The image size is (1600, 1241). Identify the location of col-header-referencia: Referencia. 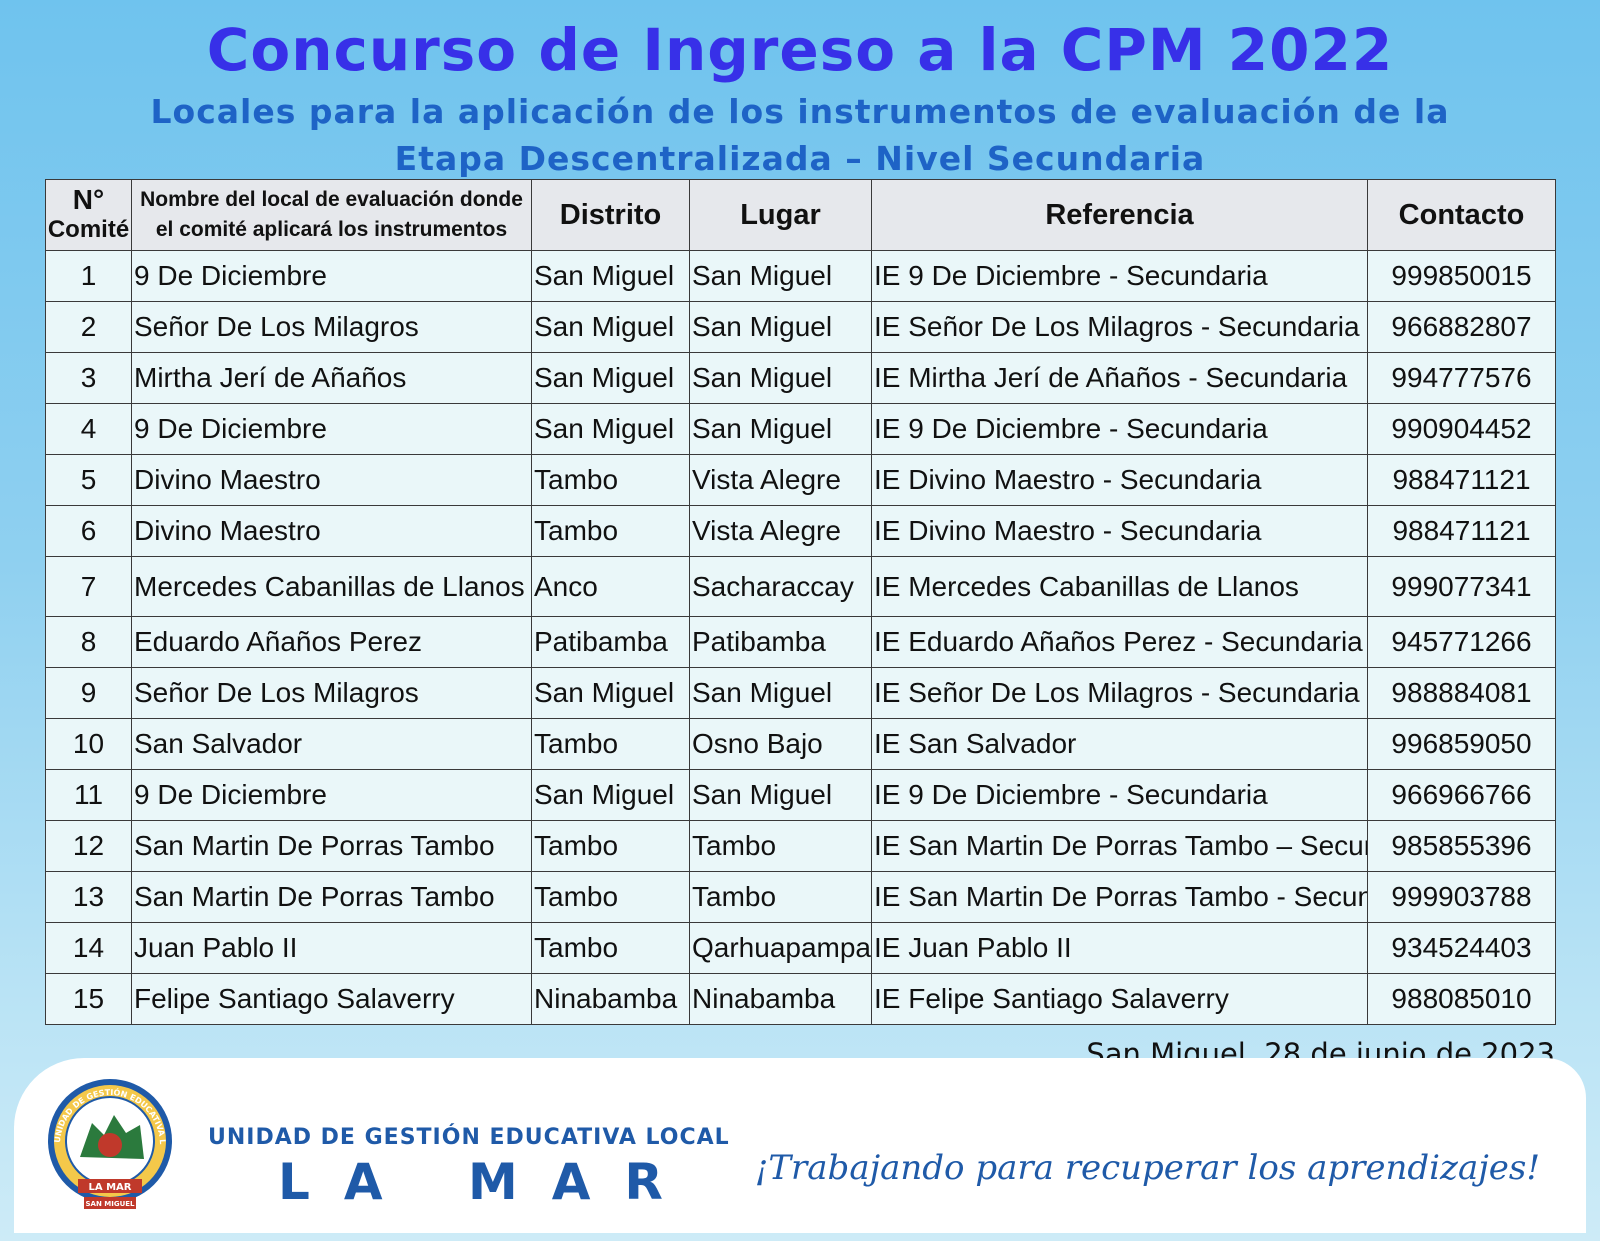
(1119, 215).